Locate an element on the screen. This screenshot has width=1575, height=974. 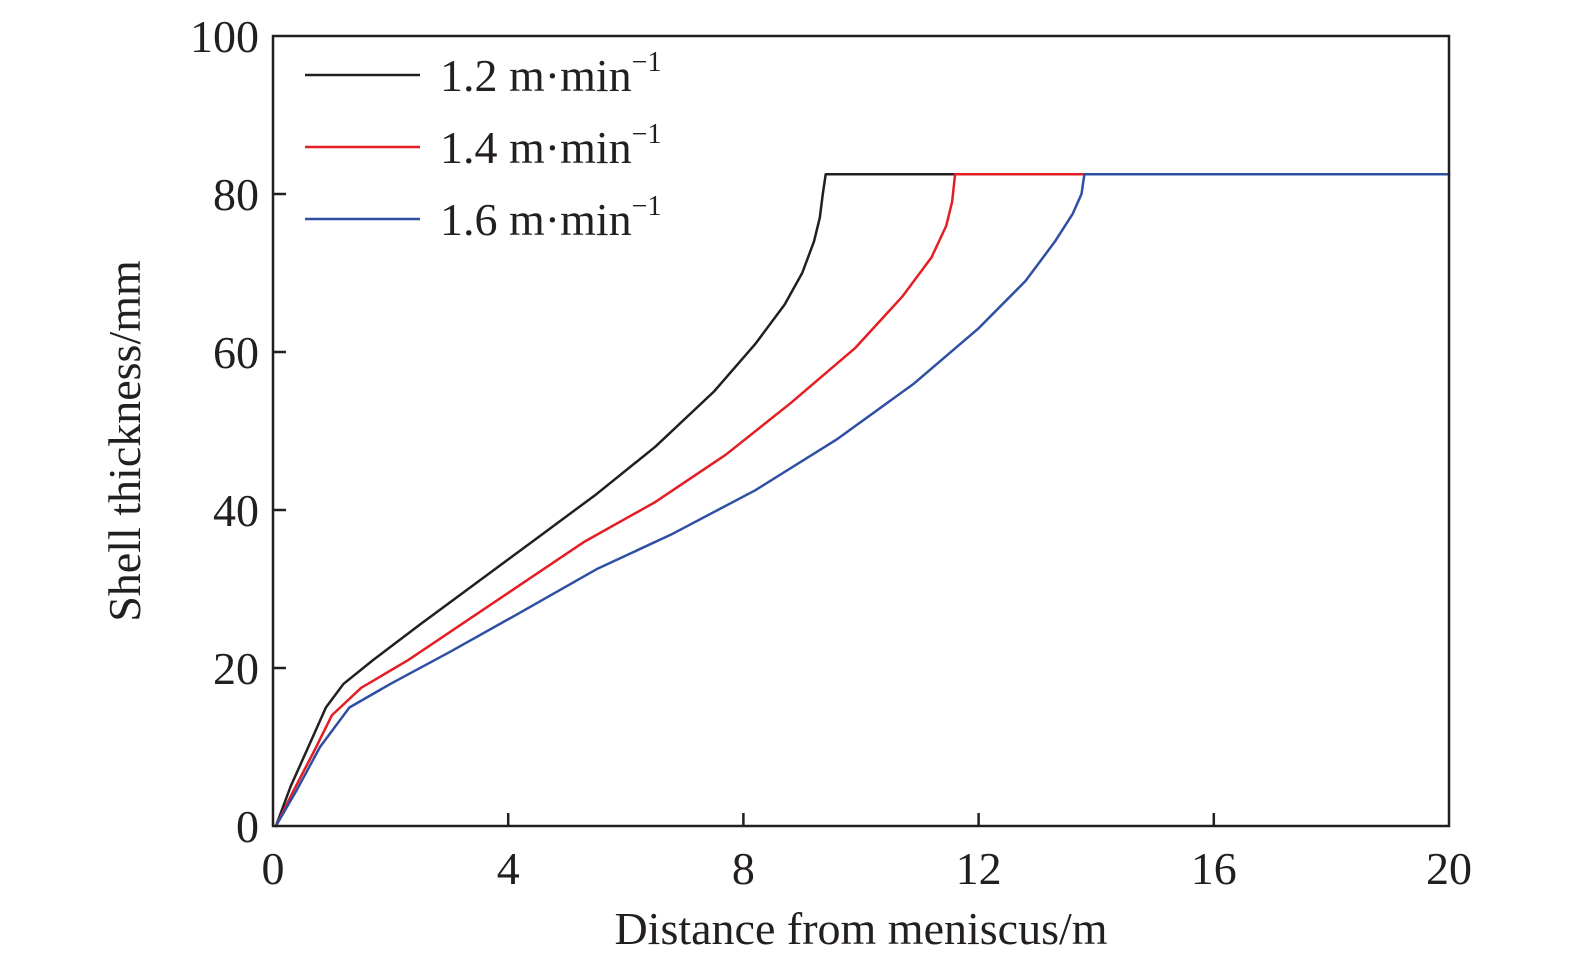
x-axis-ticks: 0 4 8 12 16 20 is located at coordinates (867, 853).